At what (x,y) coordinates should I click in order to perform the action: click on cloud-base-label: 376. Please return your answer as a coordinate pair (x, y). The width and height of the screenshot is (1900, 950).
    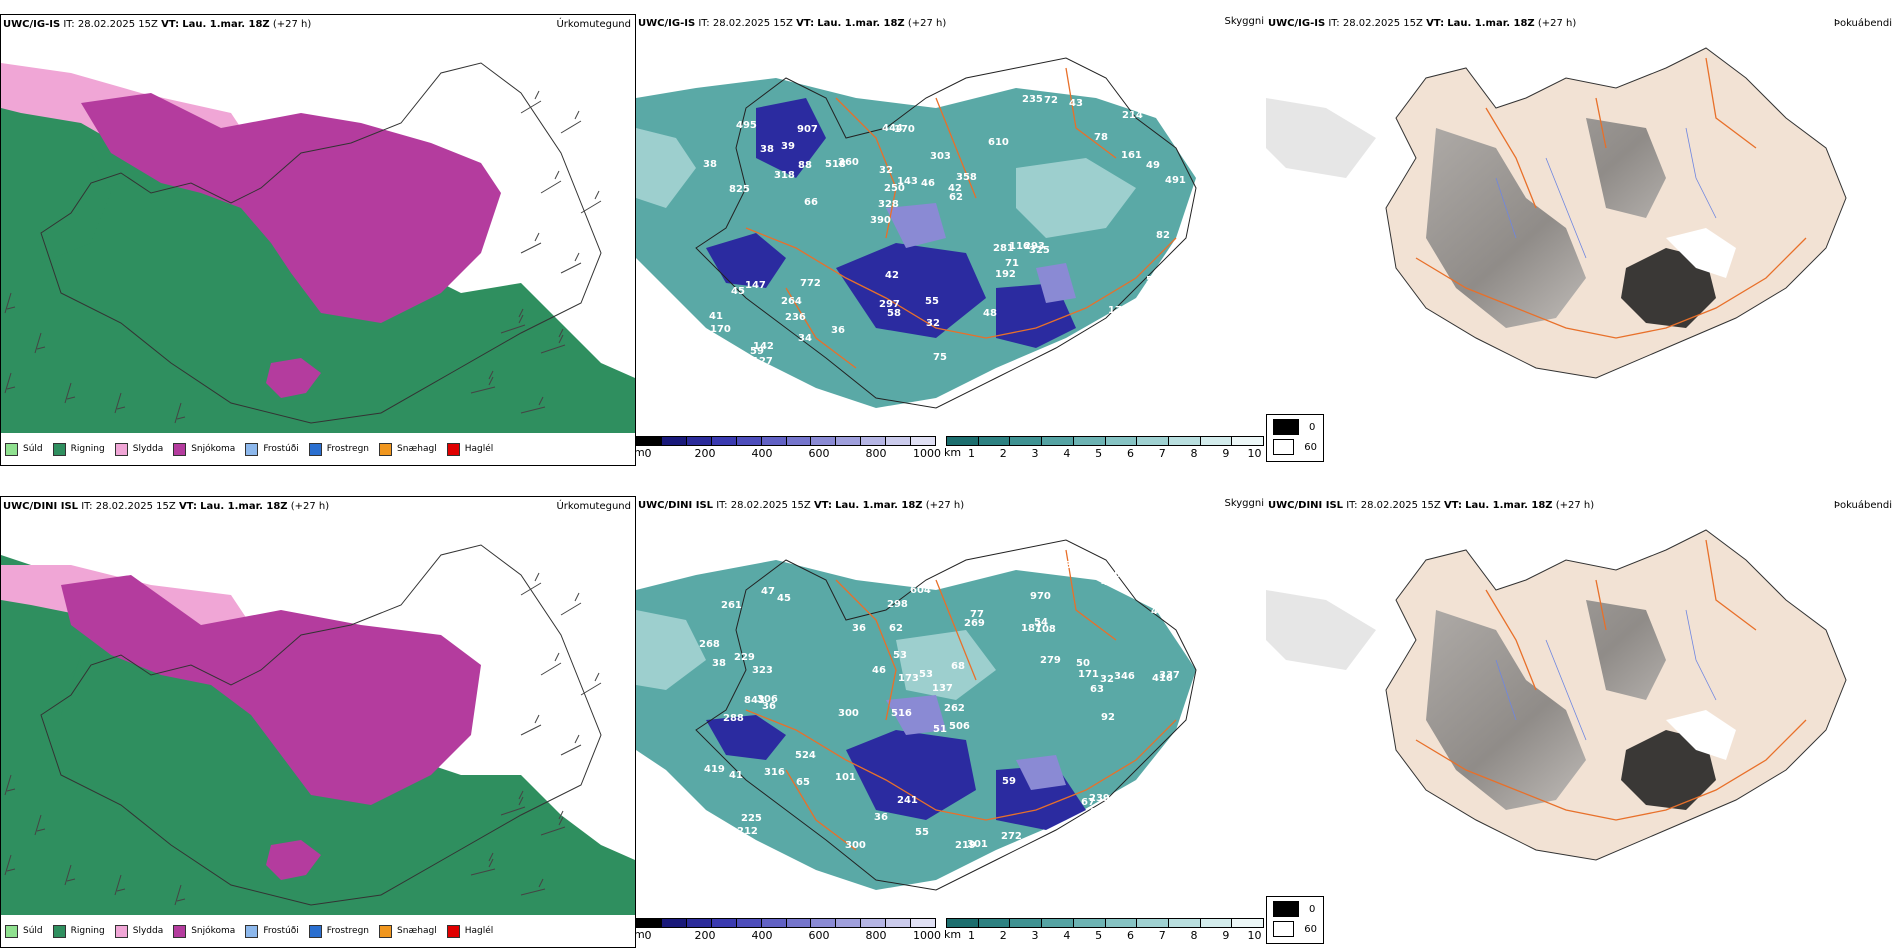
    Looking at the image, I should click on (1075, 565).